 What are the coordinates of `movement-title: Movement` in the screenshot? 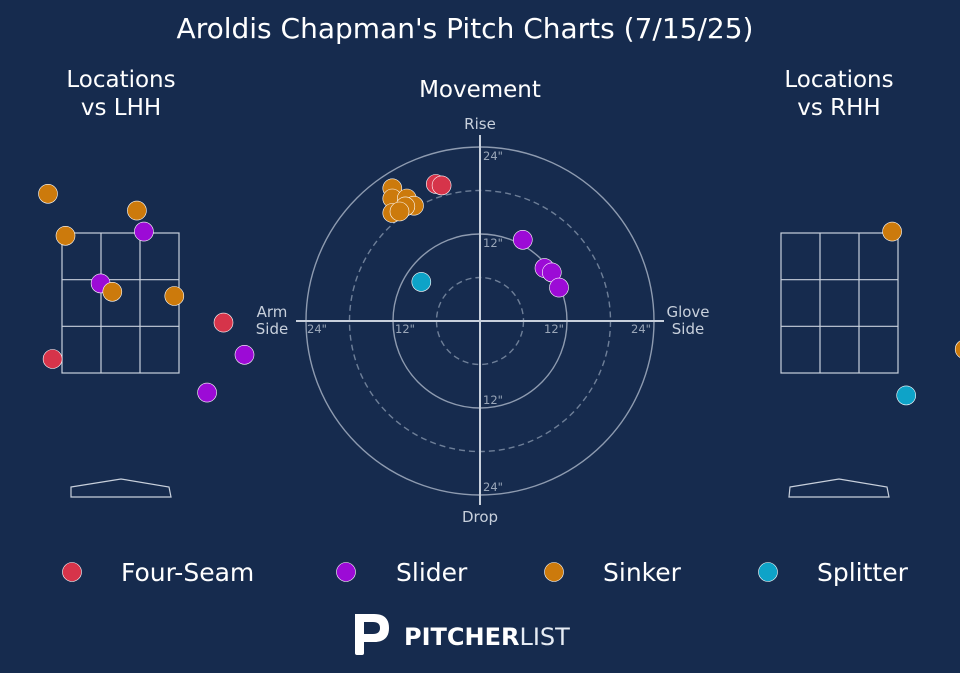 It's located at (480, 90).